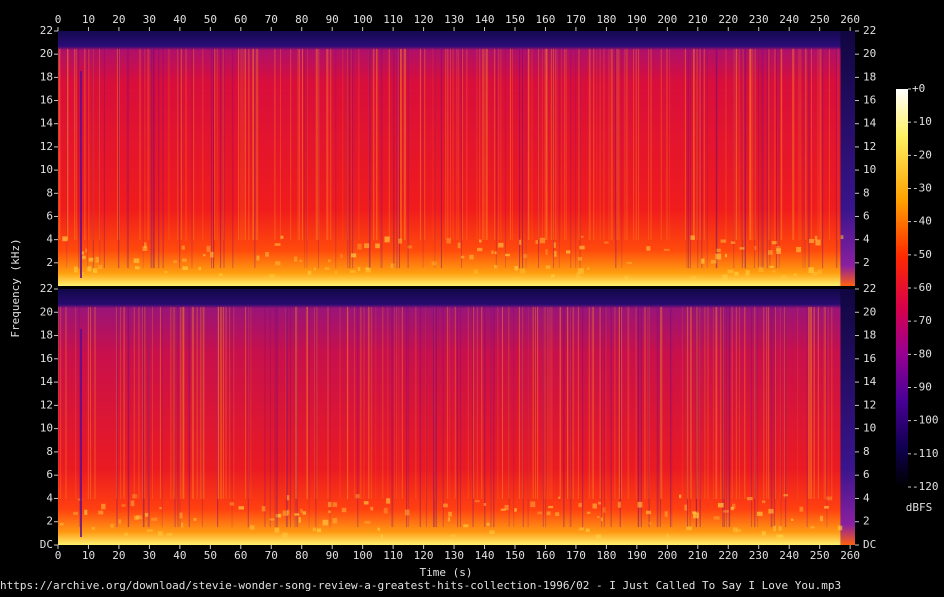  What do you see at coordinates (454, 555) in the screenshot?
I see `x-tick-label: 130` at bounding box center [454, 555].